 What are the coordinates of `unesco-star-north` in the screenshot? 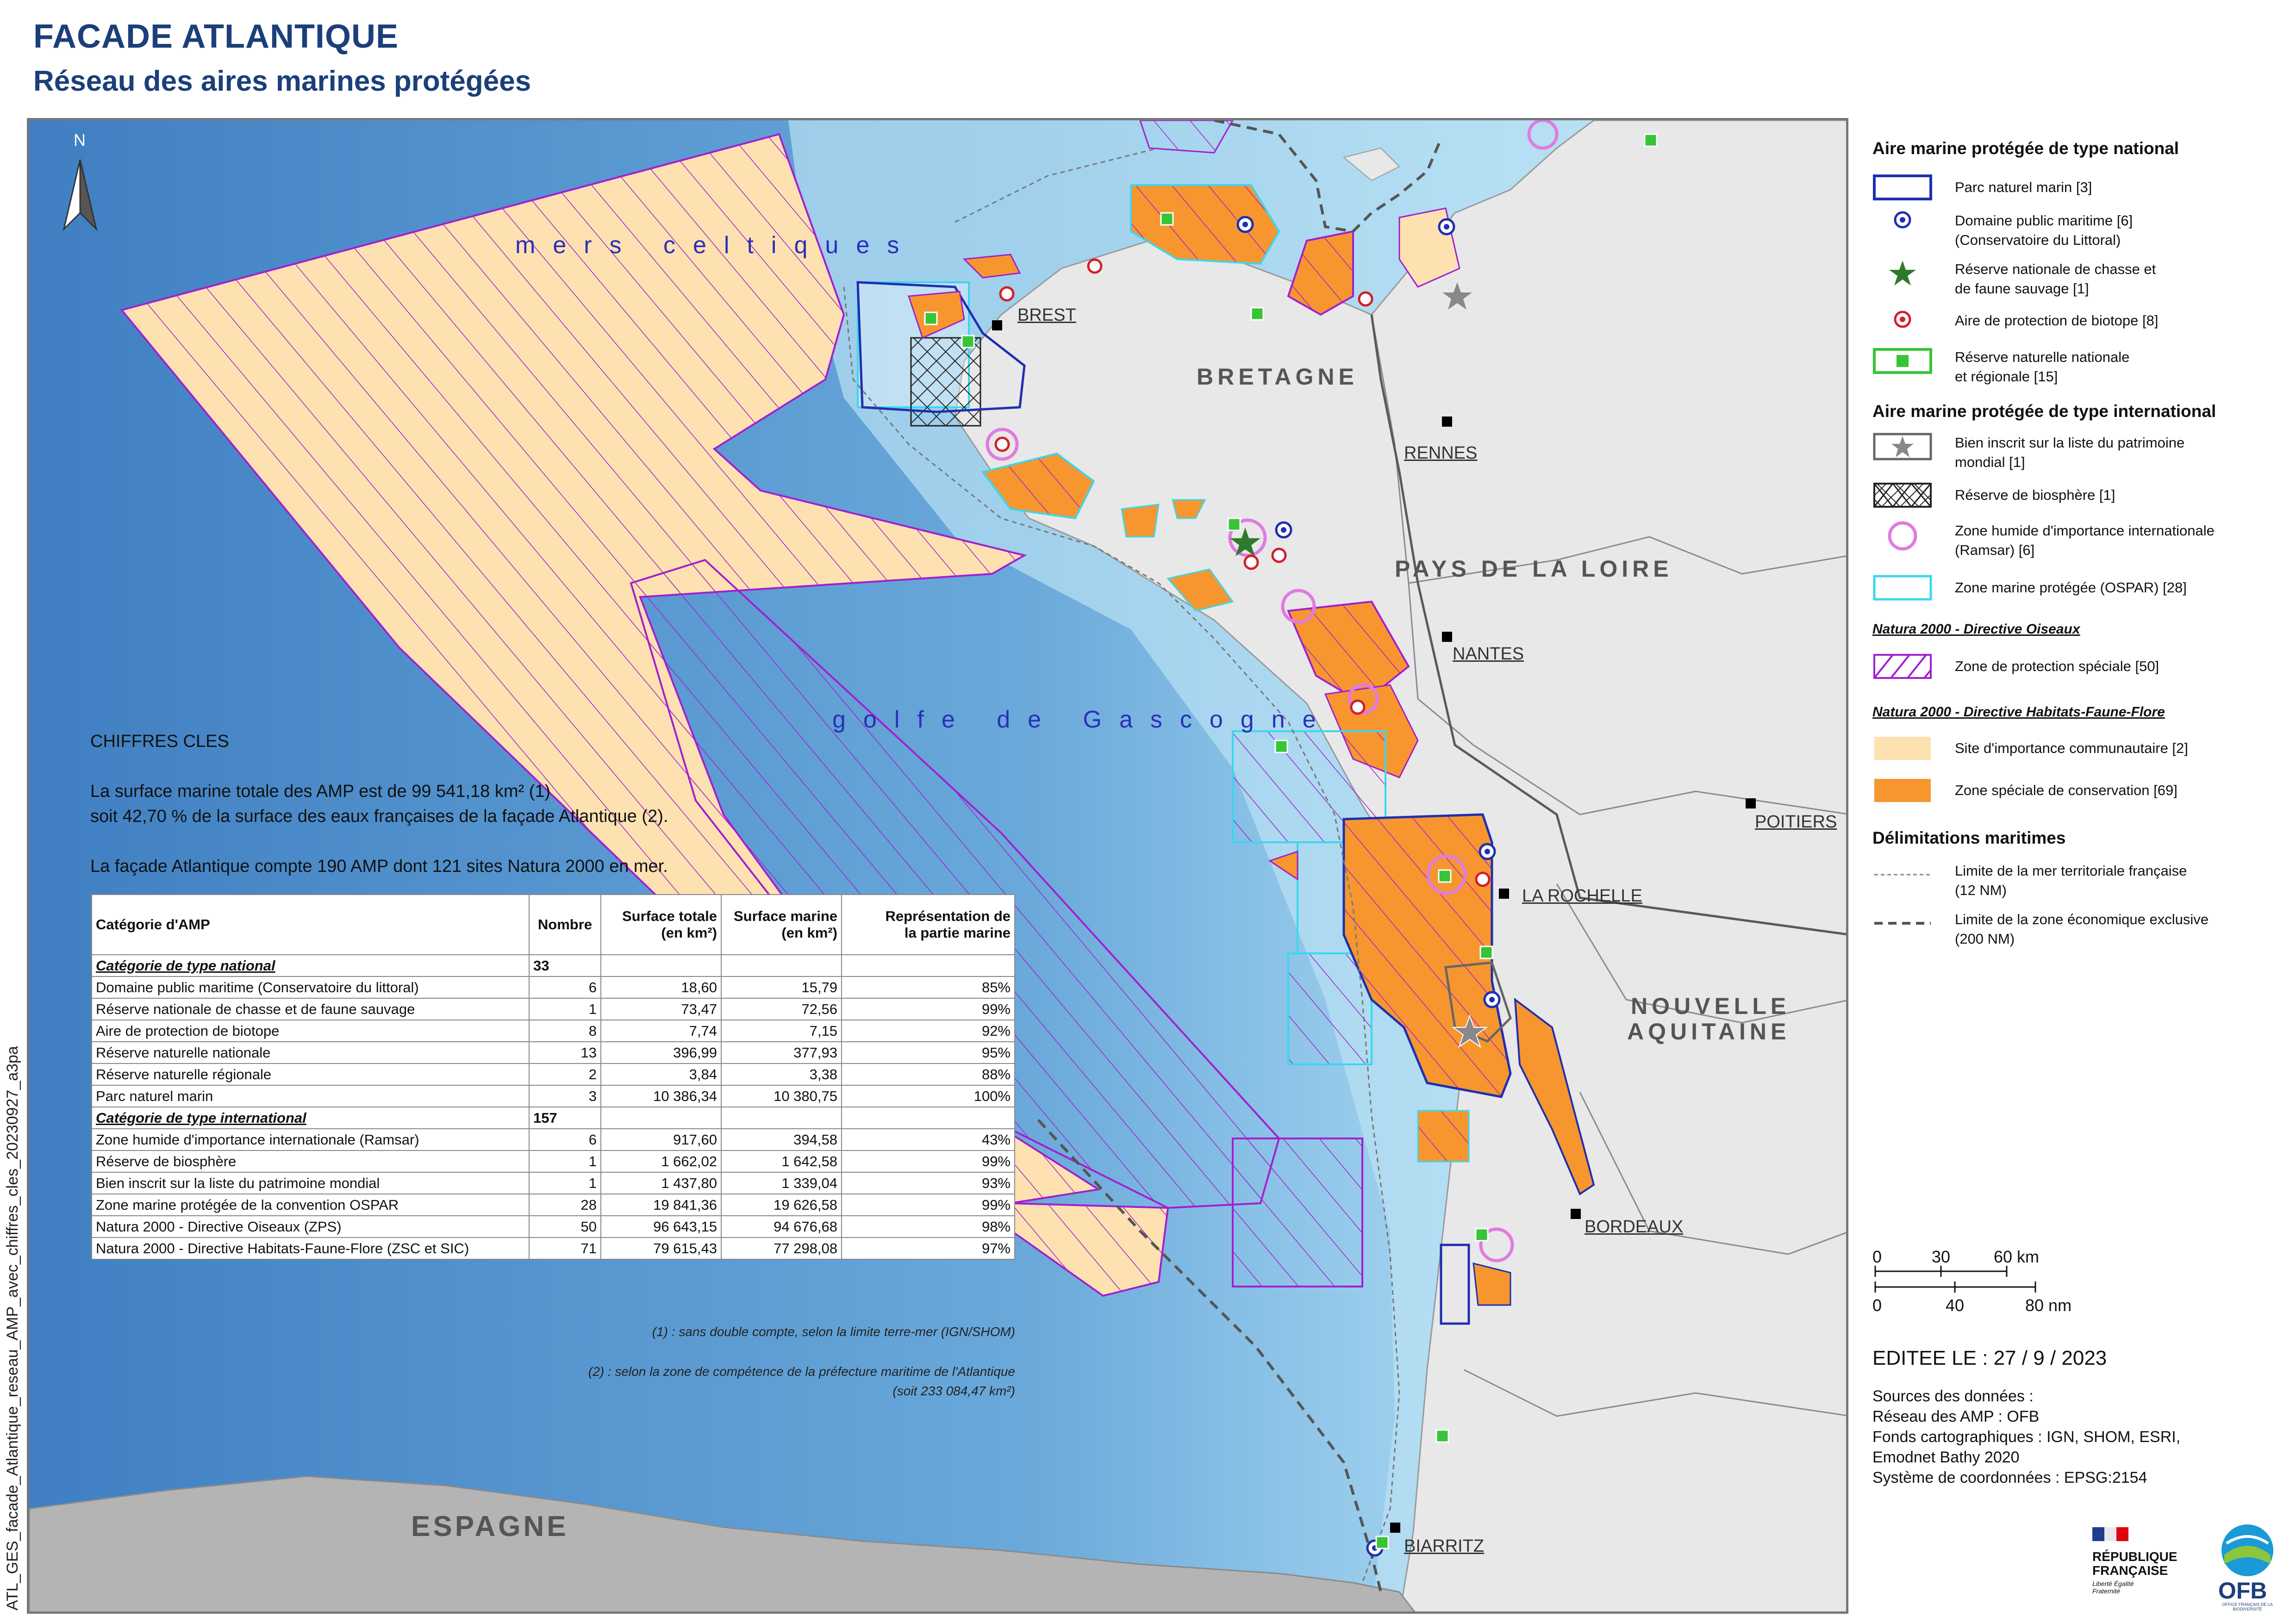 It's located at (1457, 296).